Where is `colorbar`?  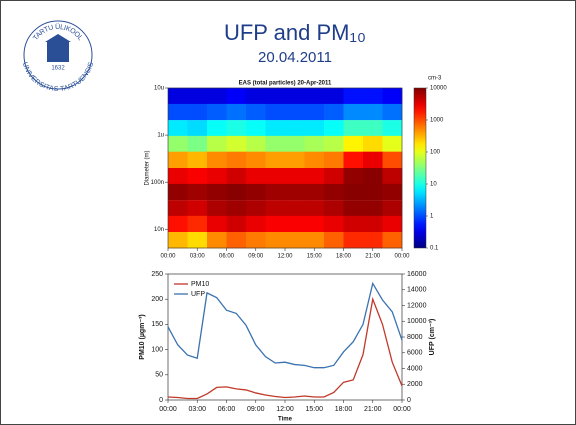 colorbar is located at coordinates (420, 168).